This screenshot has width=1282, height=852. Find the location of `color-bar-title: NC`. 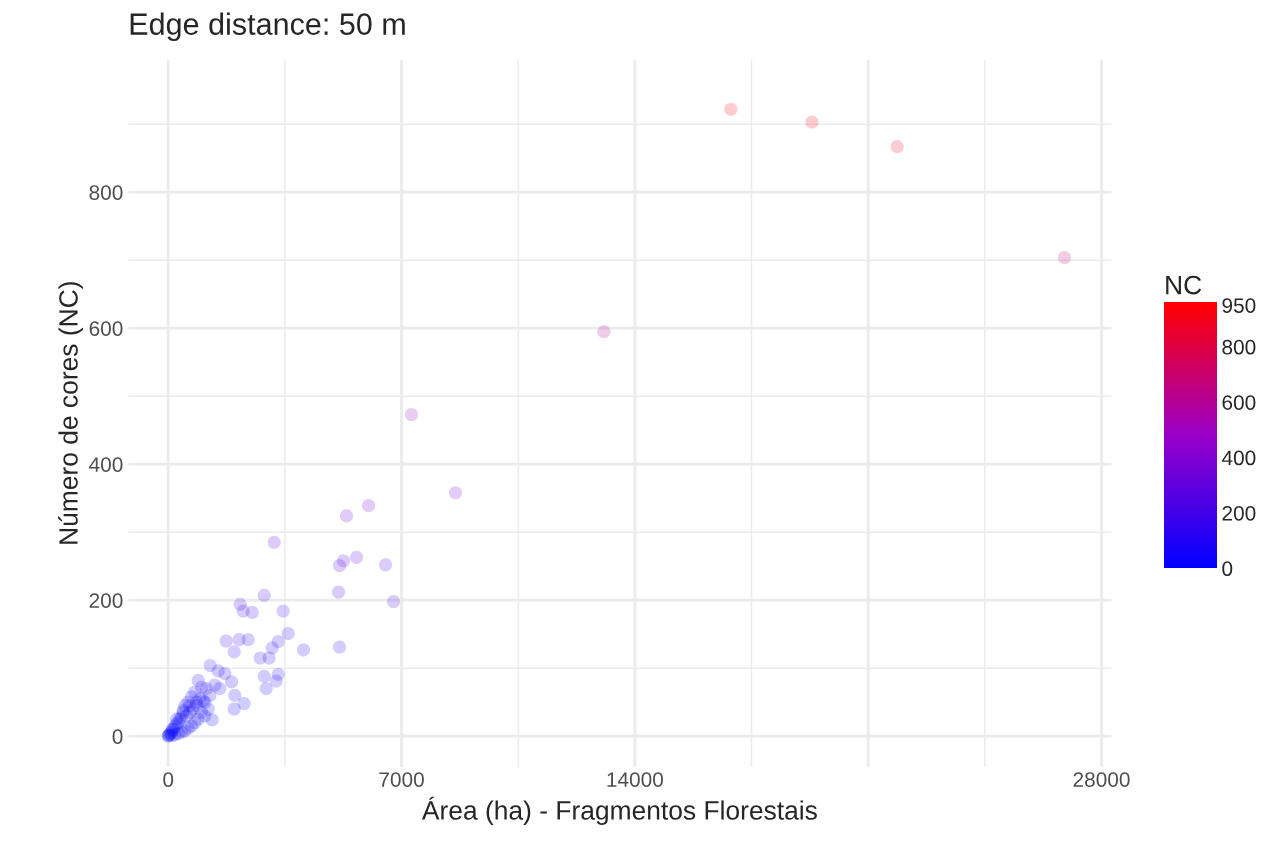

color-bar-title: NC is located at coordinates (1184, 285).